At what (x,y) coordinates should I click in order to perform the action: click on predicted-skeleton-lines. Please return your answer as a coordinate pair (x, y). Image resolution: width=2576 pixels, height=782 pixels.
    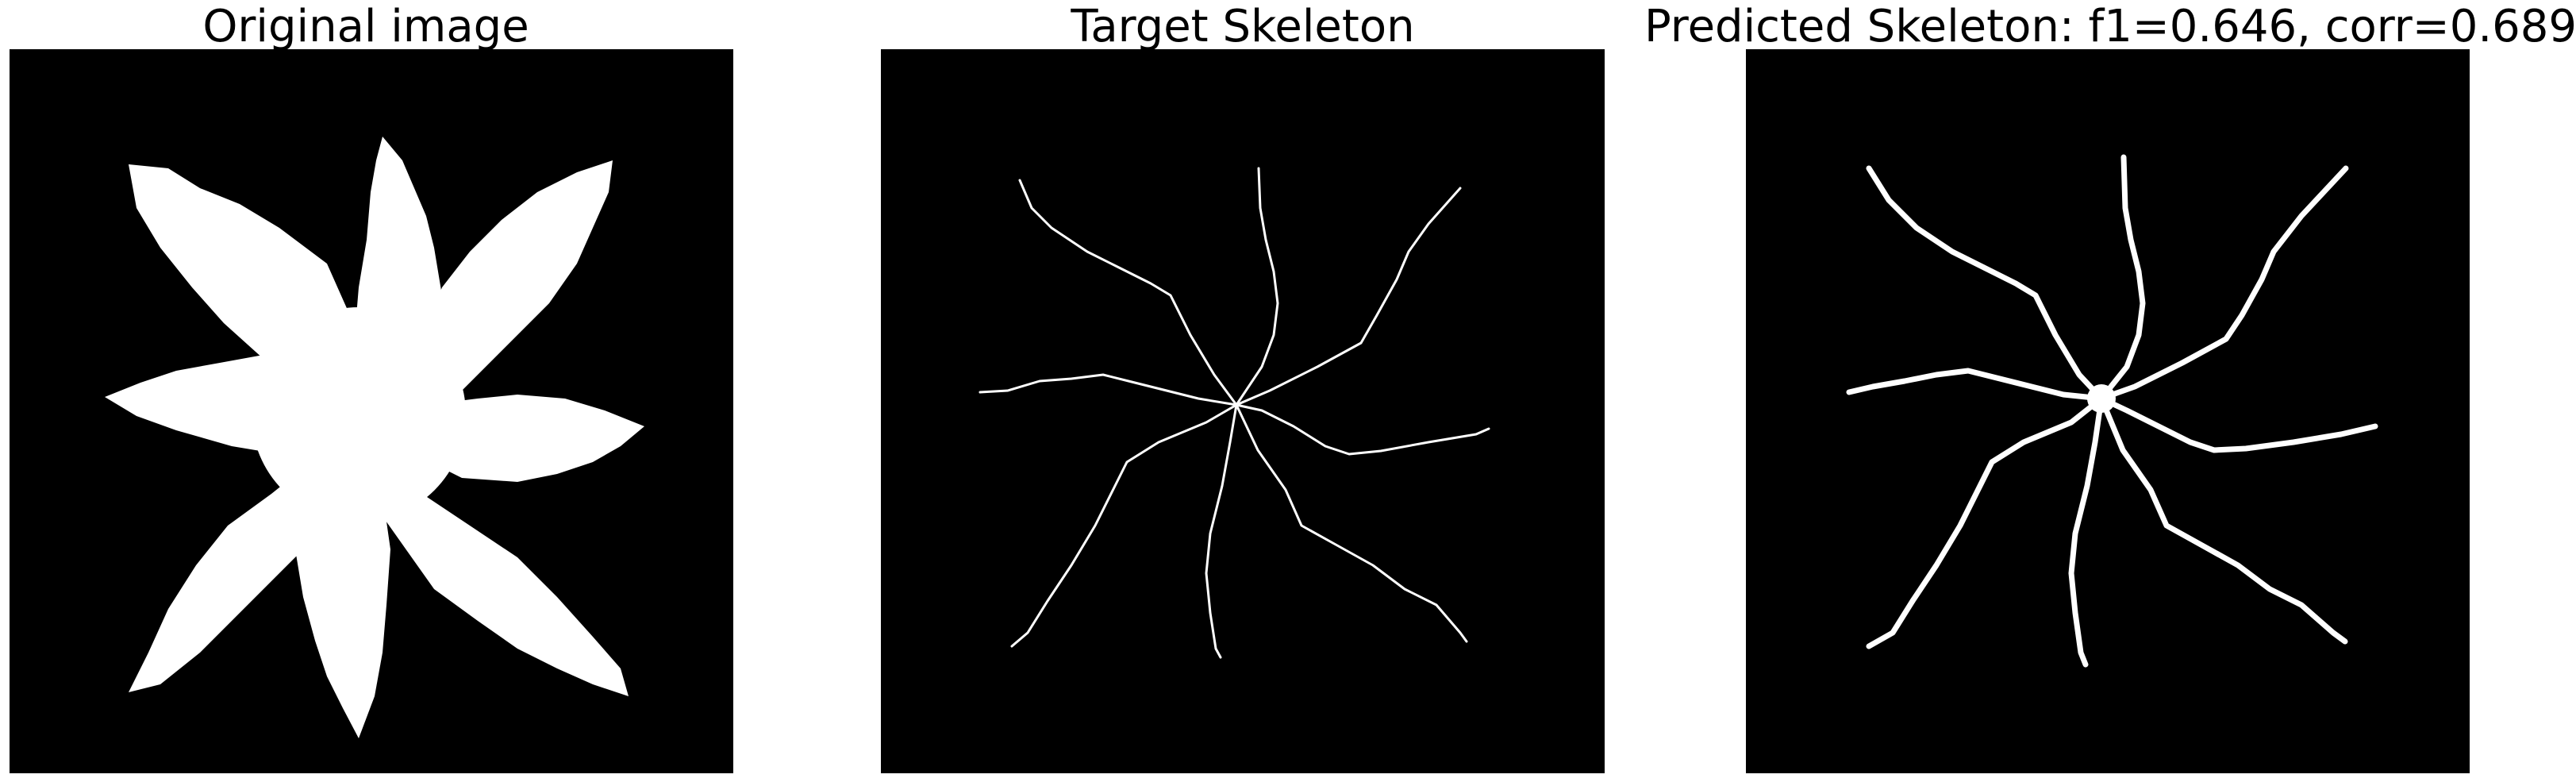
    Looking at the image, I should click on (2112, 411).